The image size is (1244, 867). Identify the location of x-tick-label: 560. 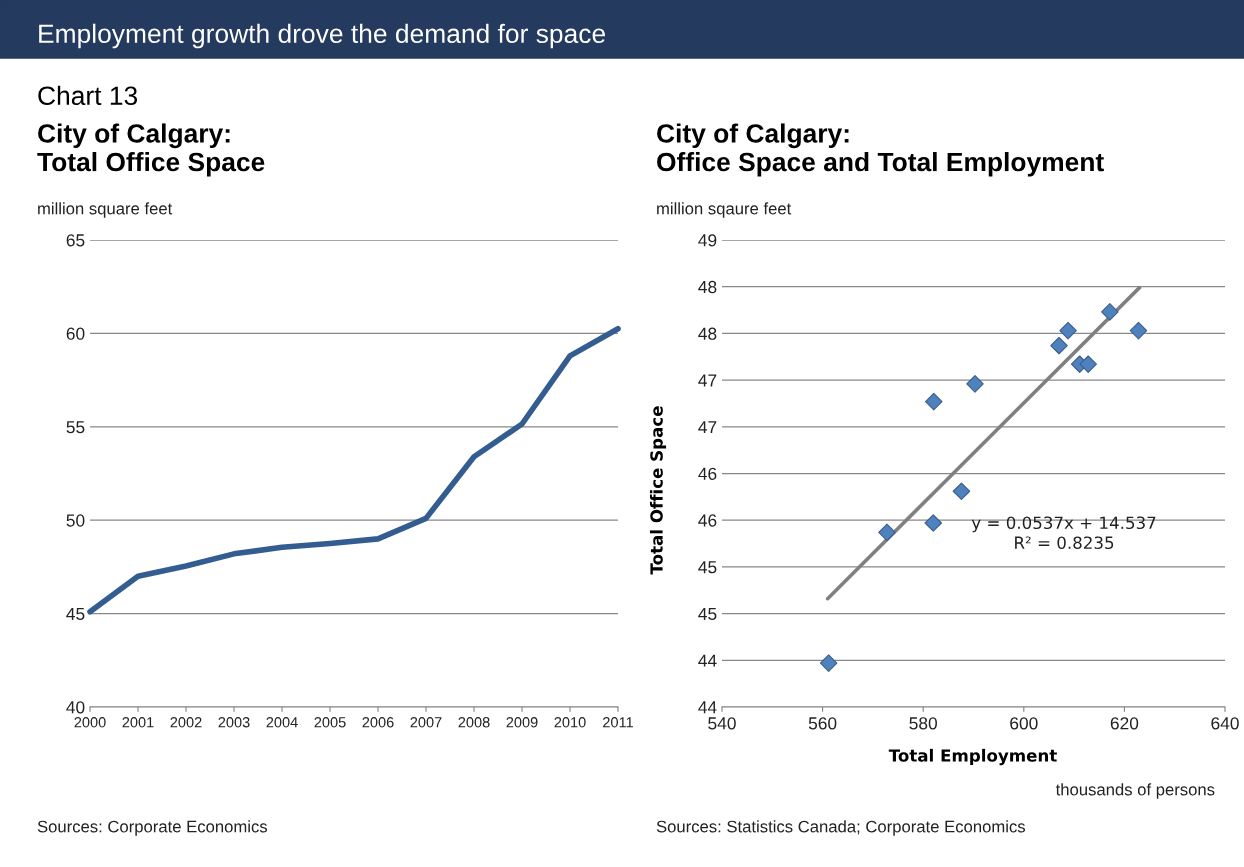
(822, 723).